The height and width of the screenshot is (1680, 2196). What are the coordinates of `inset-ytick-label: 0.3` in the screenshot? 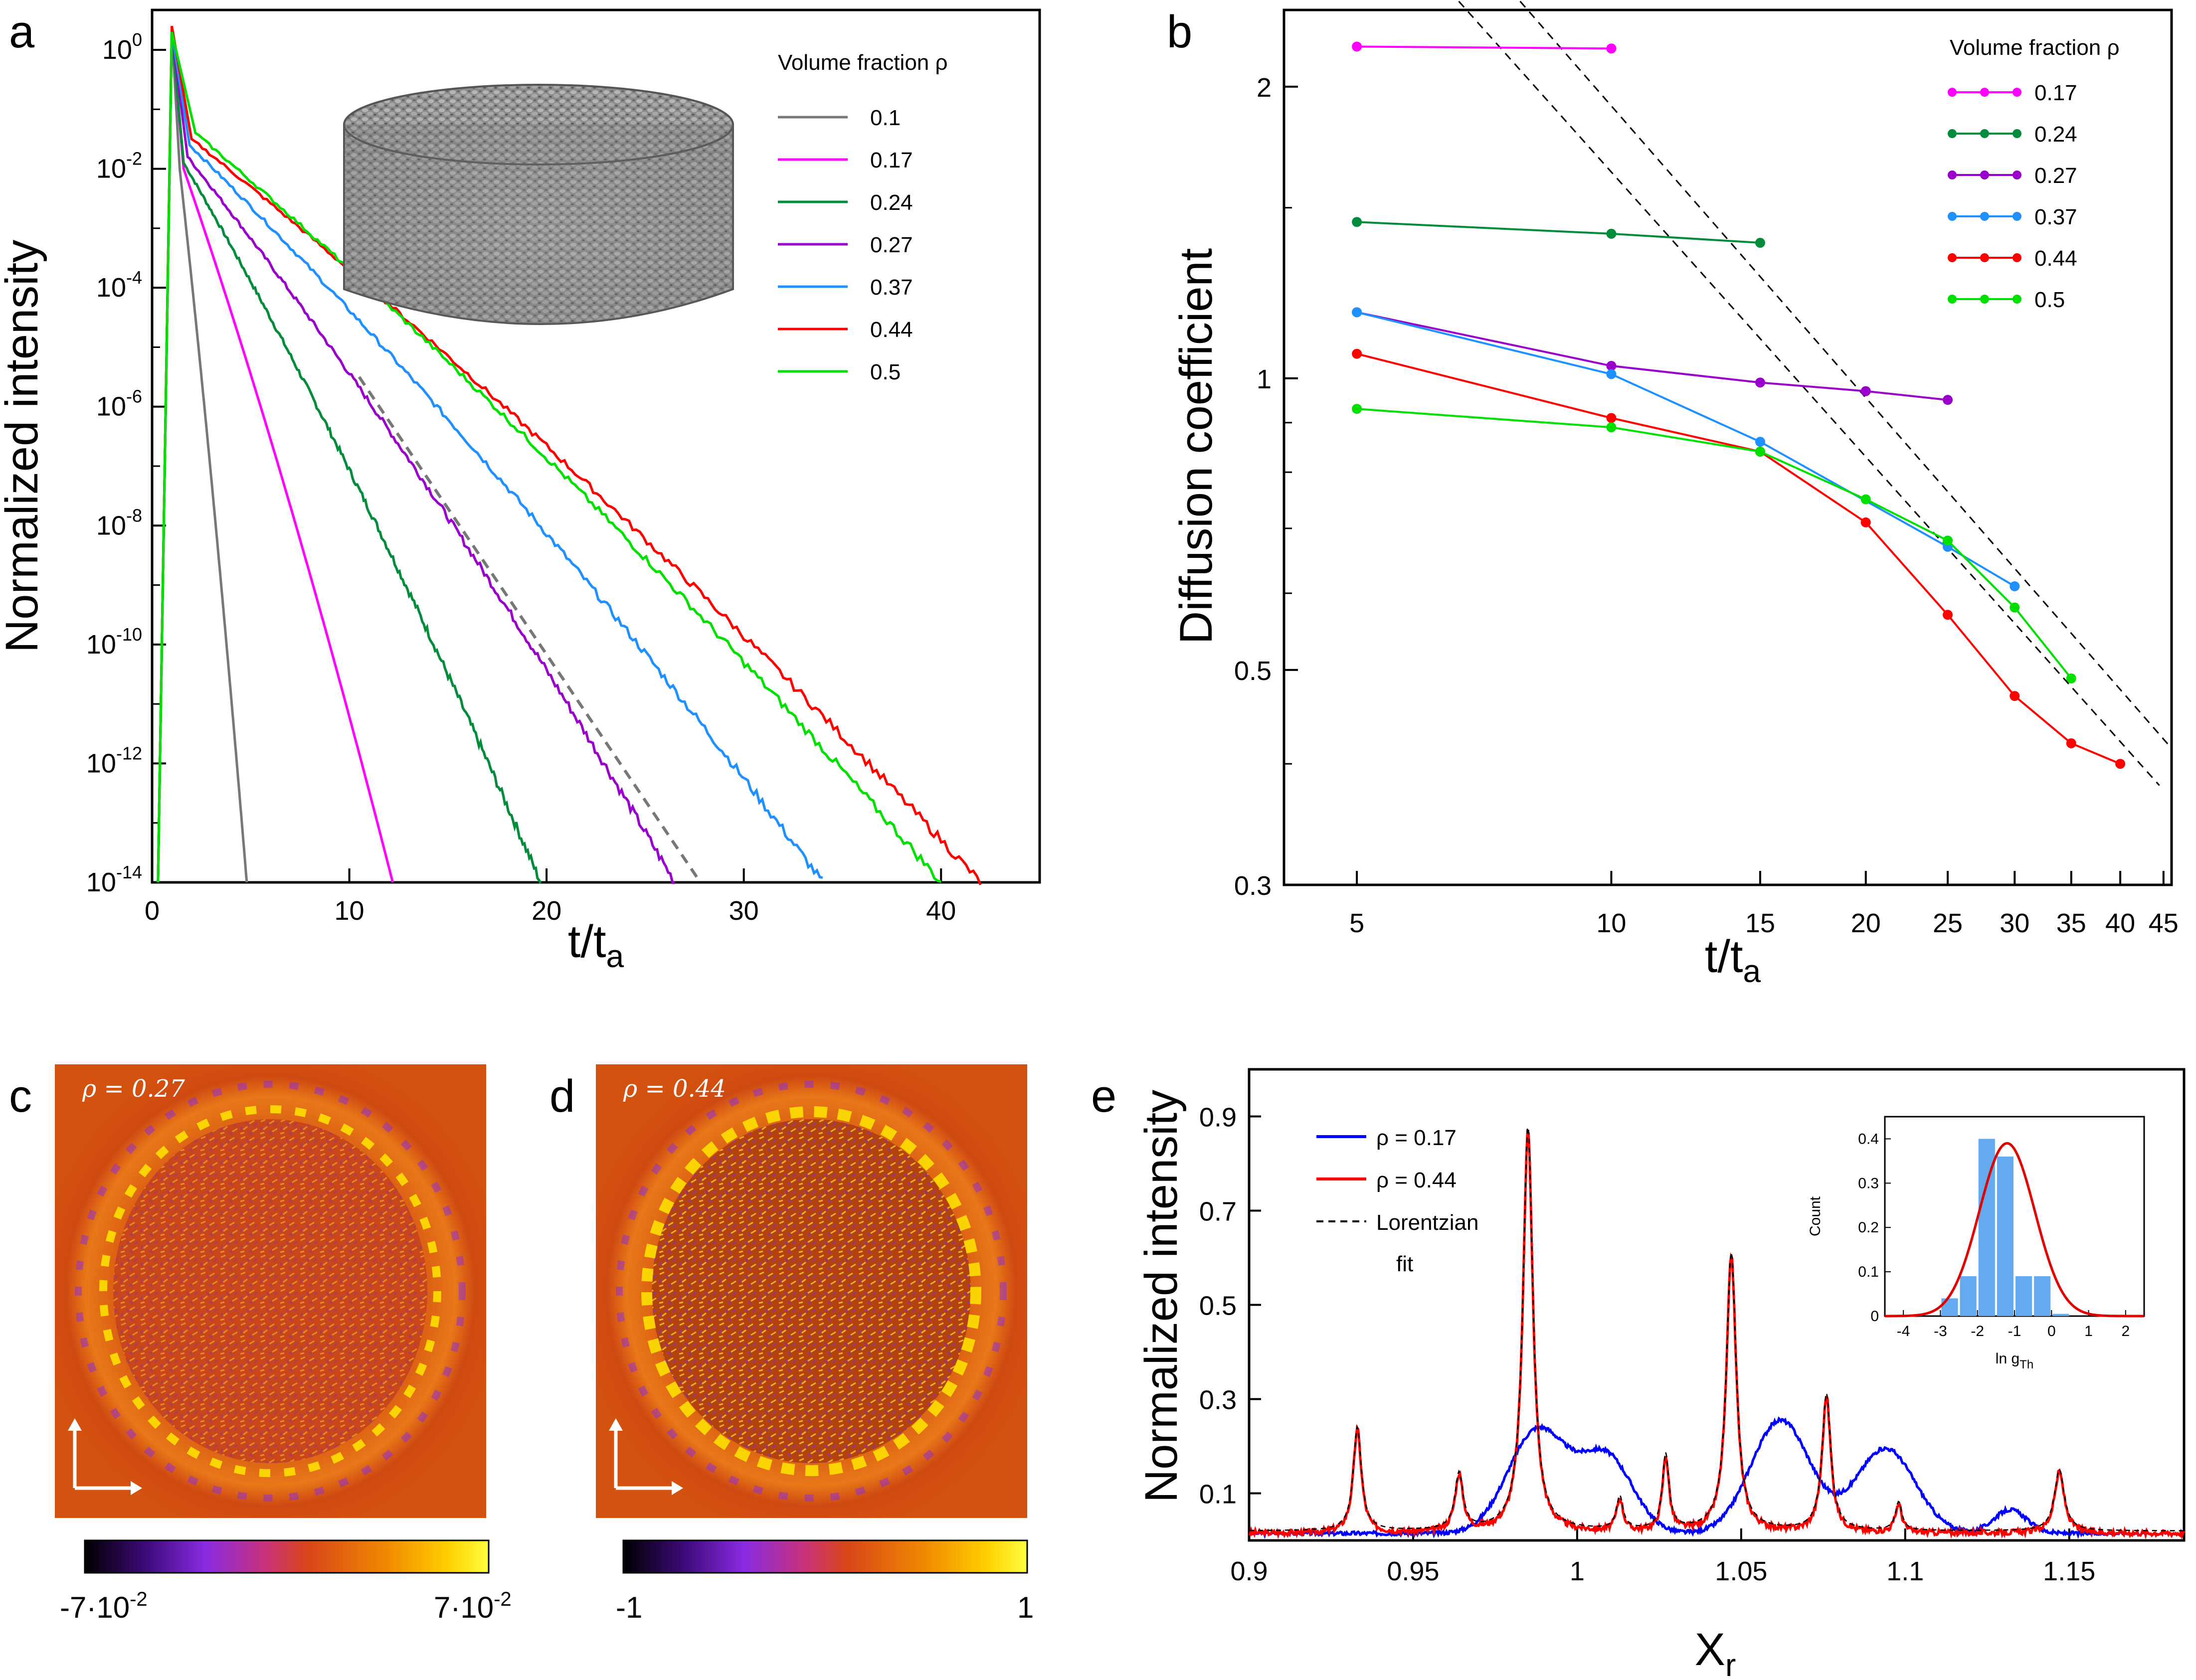 It's located at (1868, 1183).